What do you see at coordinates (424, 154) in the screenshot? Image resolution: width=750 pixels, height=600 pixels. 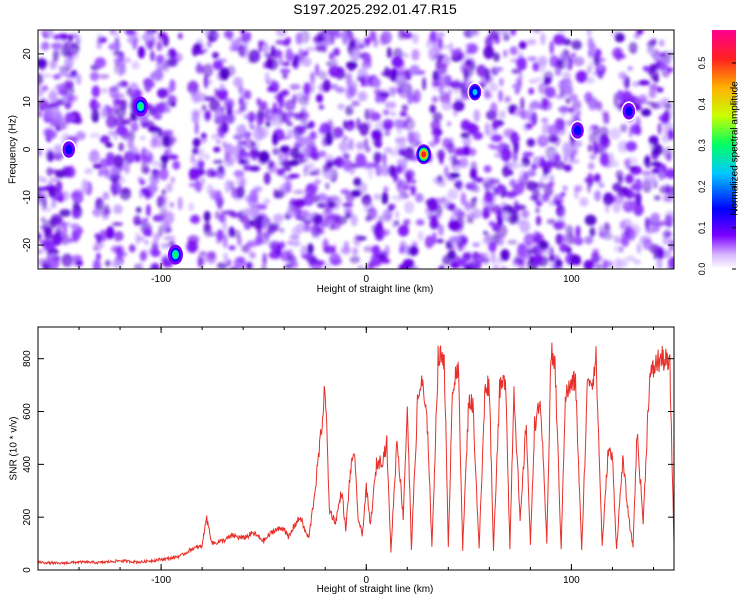 I see `spectrogram-hotspot` at bounding box center [424, 154].